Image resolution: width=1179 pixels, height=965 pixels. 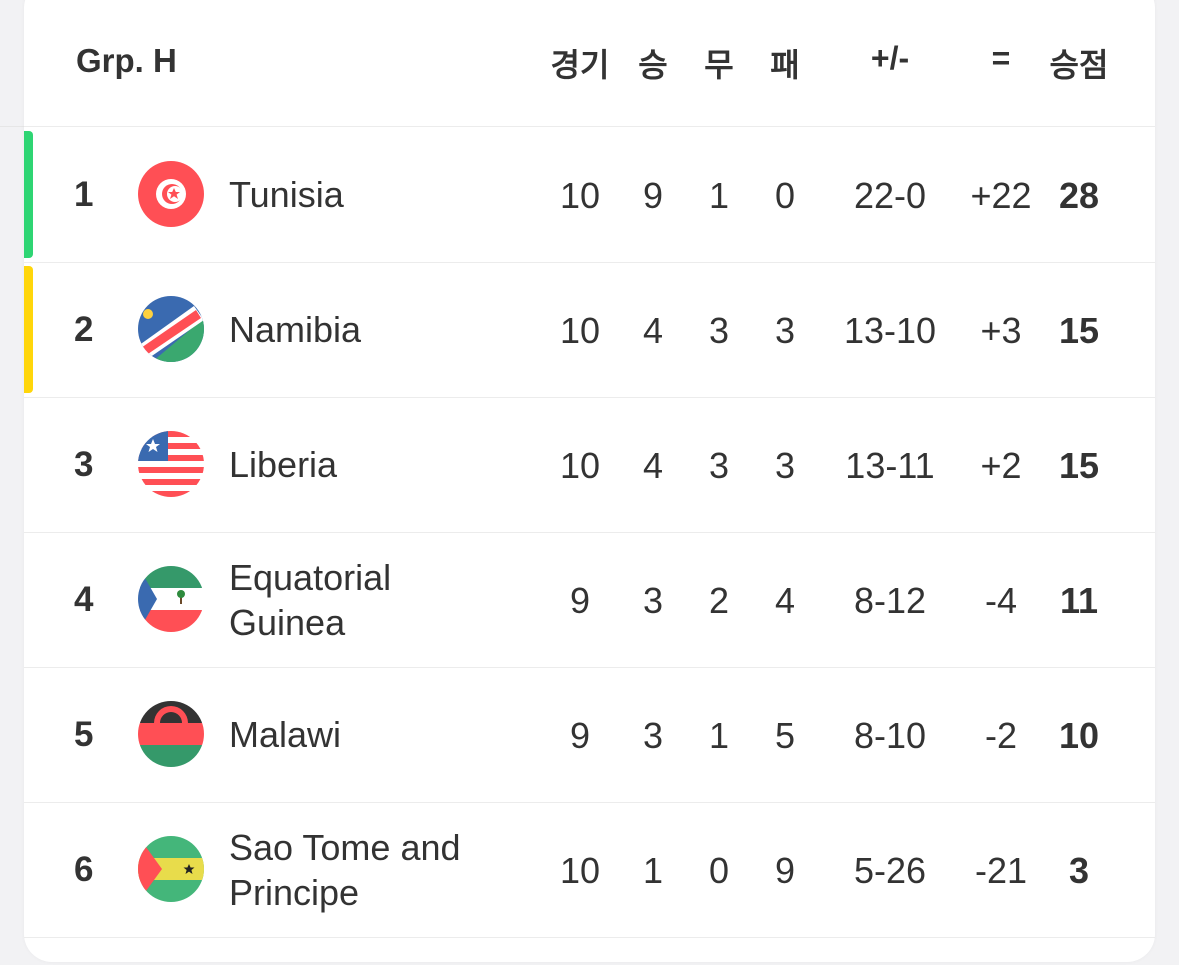 What do you see at coordinates (84, 329) in the screenshot?
I see `position: 2` at bounding box center [84, 329].